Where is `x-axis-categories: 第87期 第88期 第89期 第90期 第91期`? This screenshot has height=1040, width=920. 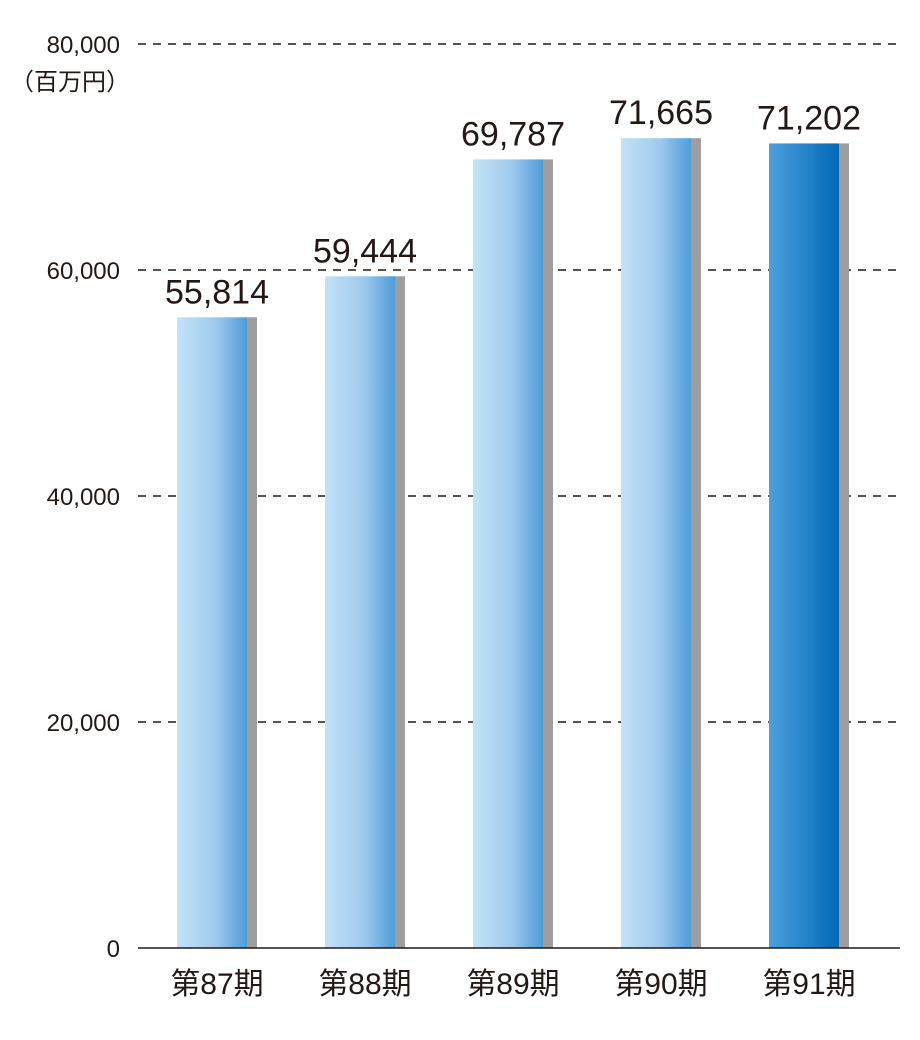
x-axis-categories: 第87期 第88期 第89期 第90期 第91期 is located at coordinates (512, 984).